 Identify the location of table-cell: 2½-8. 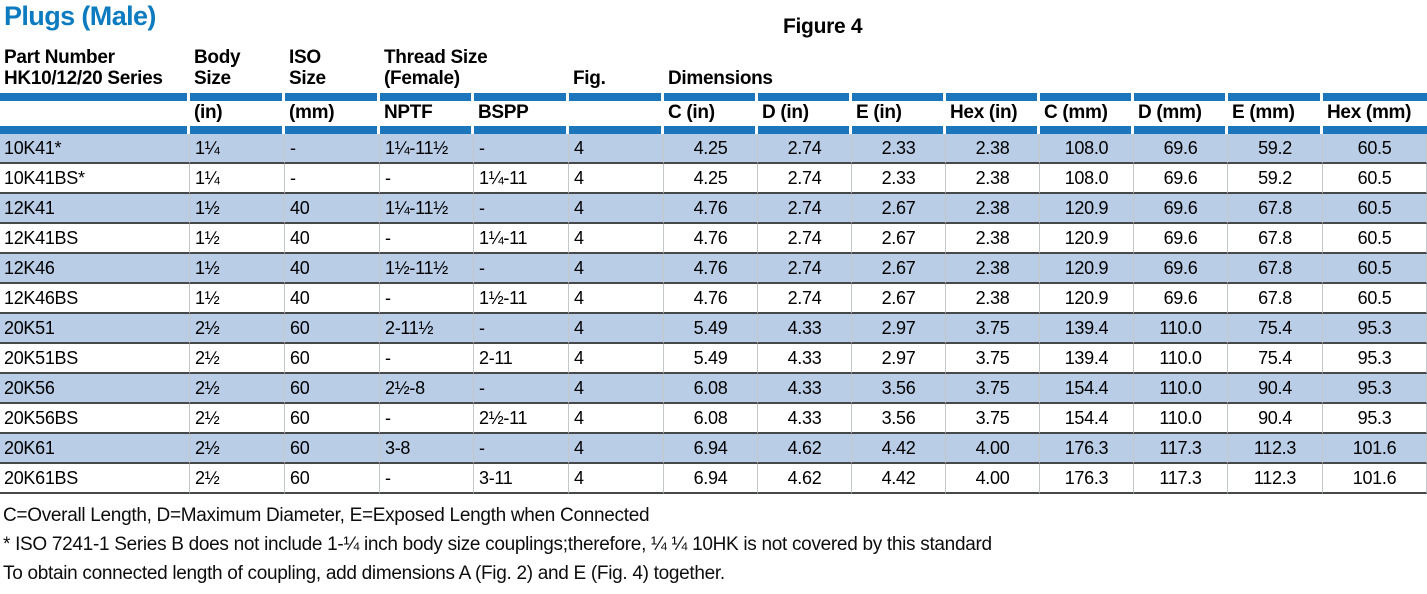
(427, 389).